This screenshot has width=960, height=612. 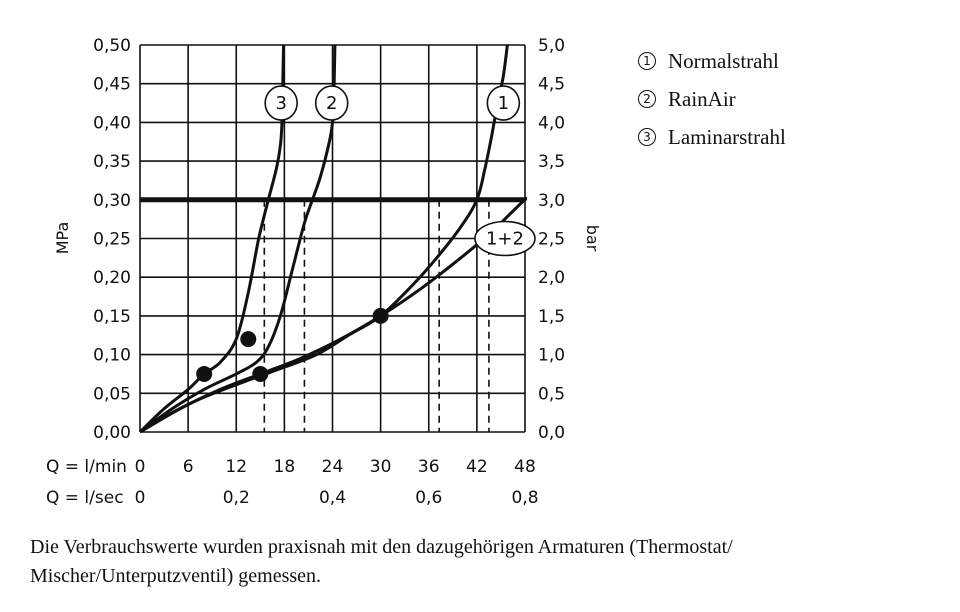 What do you see at coordinates (428, 498) in the screenshot?
I see `x-axis-lsec-tick: 0,6` at bounding box center [428, 498].